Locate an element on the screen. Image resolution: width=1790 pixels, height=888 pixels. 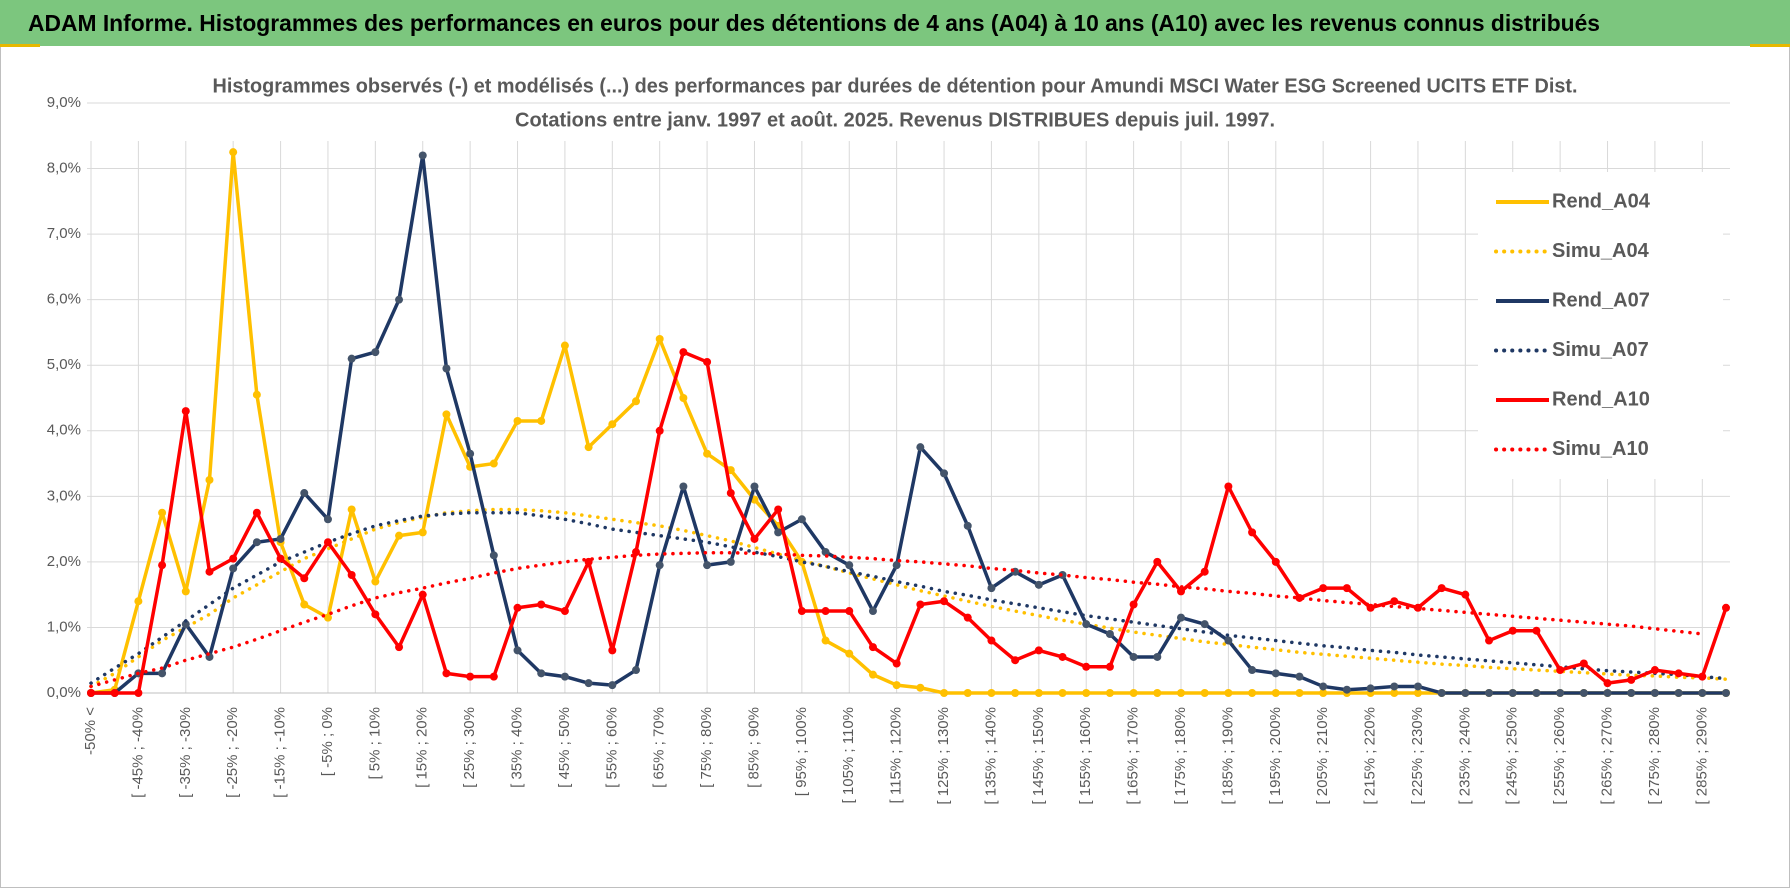
y-tick-label: 5,0% is located at coordinates (64, 364).